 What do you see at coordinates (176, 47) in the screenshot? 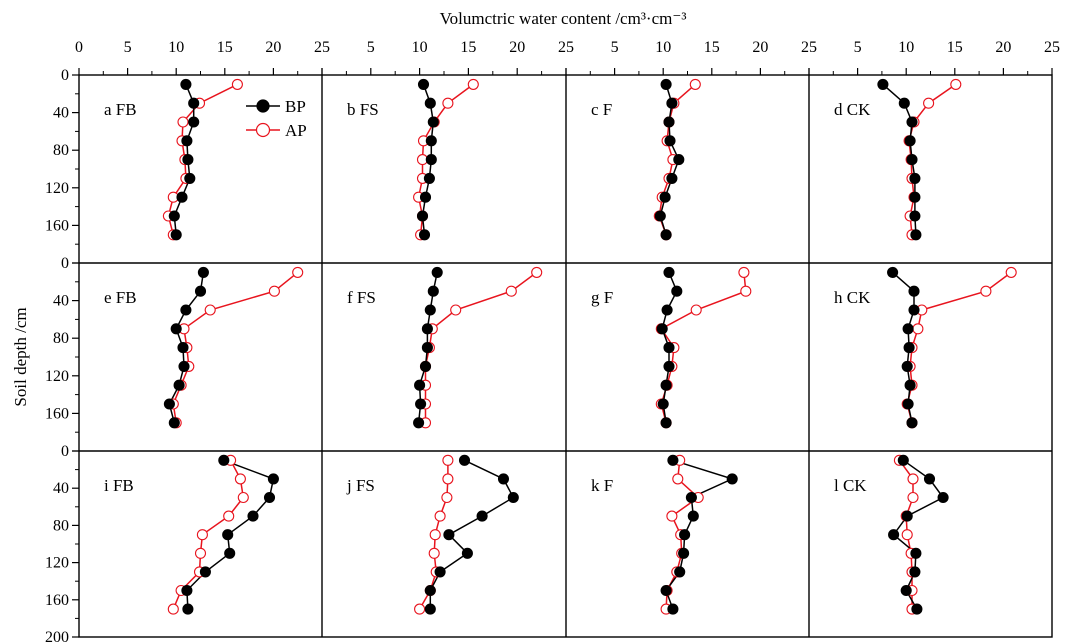
I see `x-tick-label: 10` at bounding box center [176, 47].